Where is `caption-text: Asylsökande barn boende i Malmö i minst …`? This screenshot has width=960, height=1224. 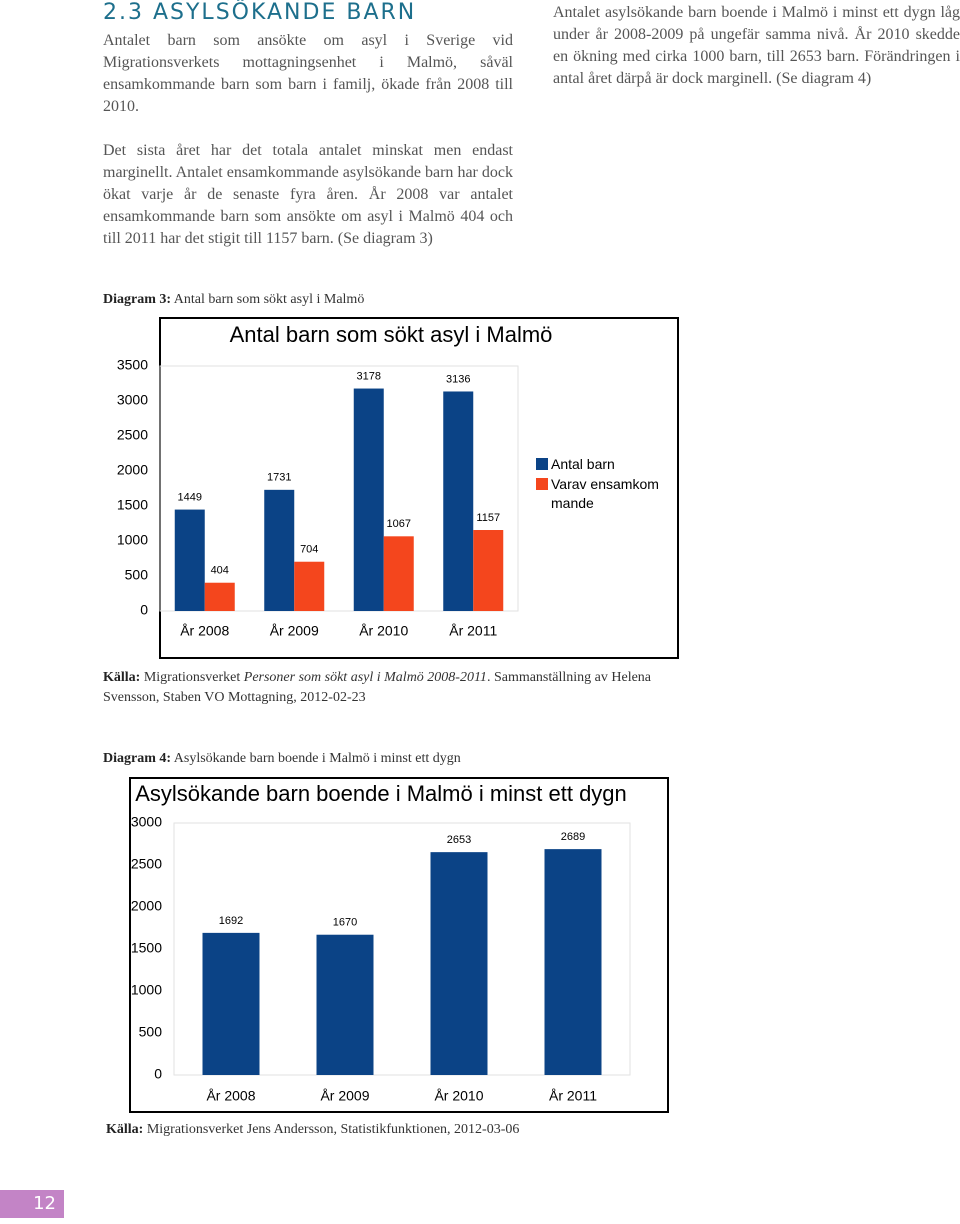 caption-text: Asylsökande barn boende i Malmö i minst … is located at coordinates (317, 758).